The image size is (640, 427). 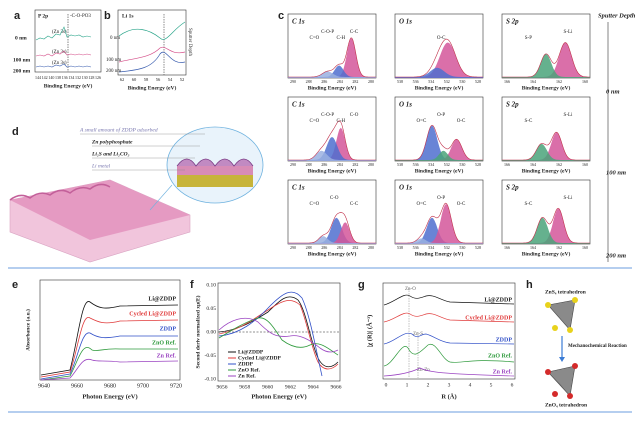 I want to click on y-tick-label: -0.05, so click(x=211, y=356).